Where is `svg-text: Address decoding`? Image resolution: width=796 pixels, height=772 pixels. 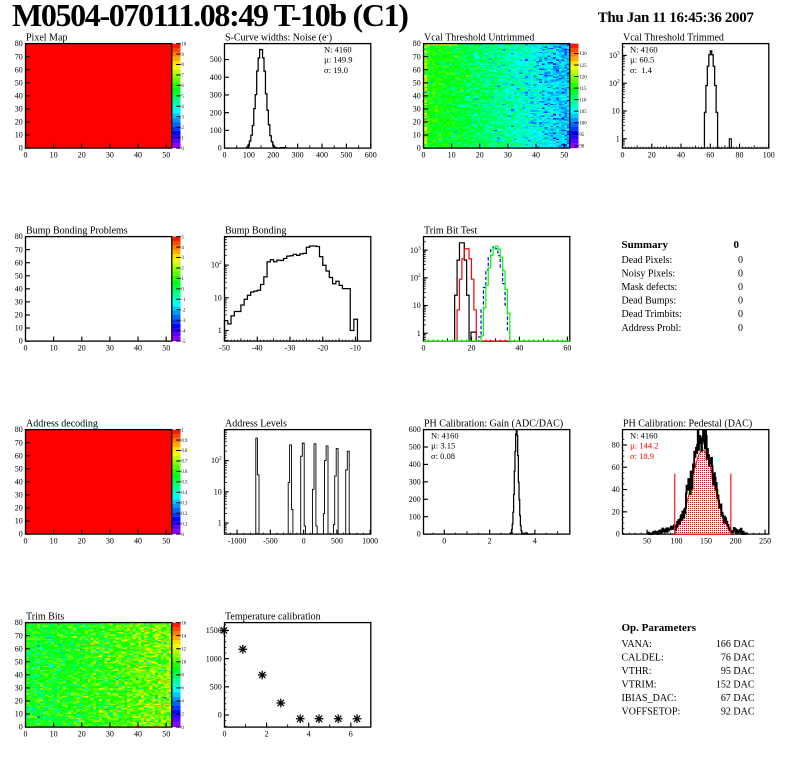
svg-text: Address decoding is located at coordinates (62, 423).